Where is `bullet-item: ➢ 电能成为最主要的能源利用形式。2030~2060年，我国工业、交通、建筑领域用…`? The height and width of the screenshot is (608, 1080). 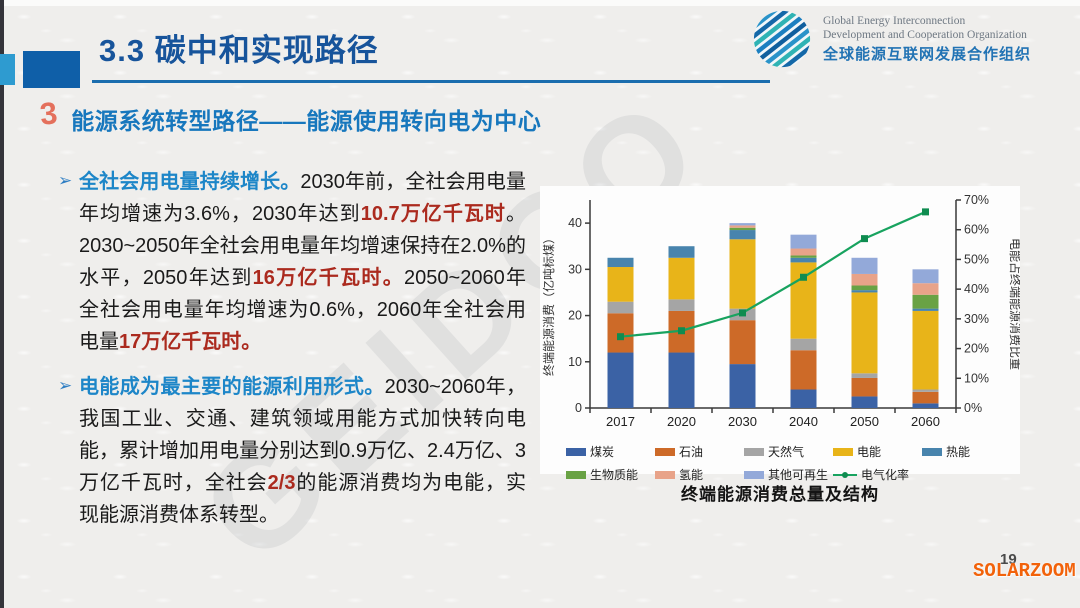
bullet-item: ➢ 电能成为最主要的能源利用形式。2030~2060年，我国工业、交通、建筑领域用… is located at coordinates (292, 451).